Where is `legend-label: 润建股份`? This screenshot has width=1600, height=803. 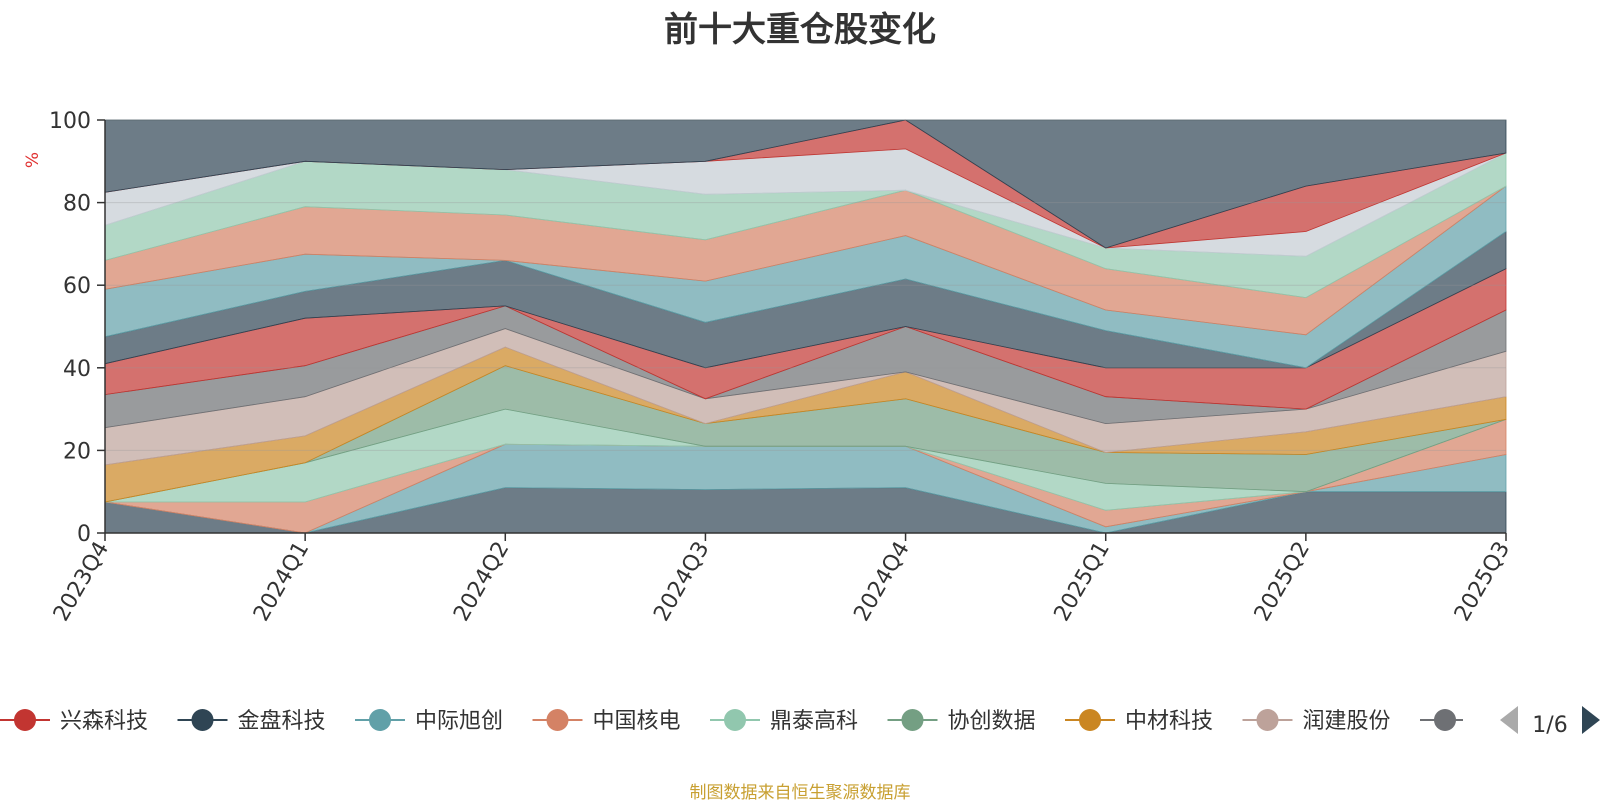 legend-label: 润建股份 is located at coordinates (1347, 721).